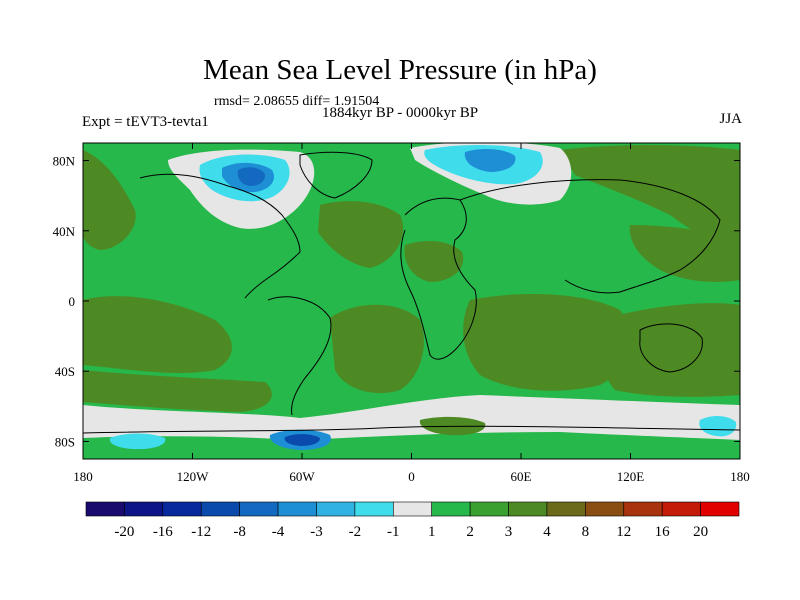 This screenshot has width=800, height=600. I want to click on experiment-label: Expt = tEVT3-tevta1, so click(145, 122).